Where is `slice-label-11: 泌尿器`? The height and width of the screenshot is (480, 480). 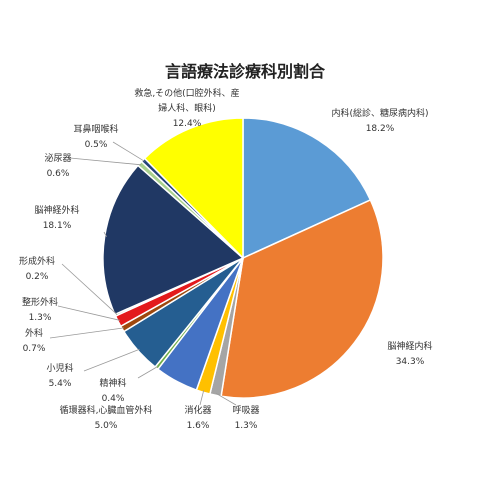
slice-label-11: 泌尿器 is located at coordinates (57, 158).